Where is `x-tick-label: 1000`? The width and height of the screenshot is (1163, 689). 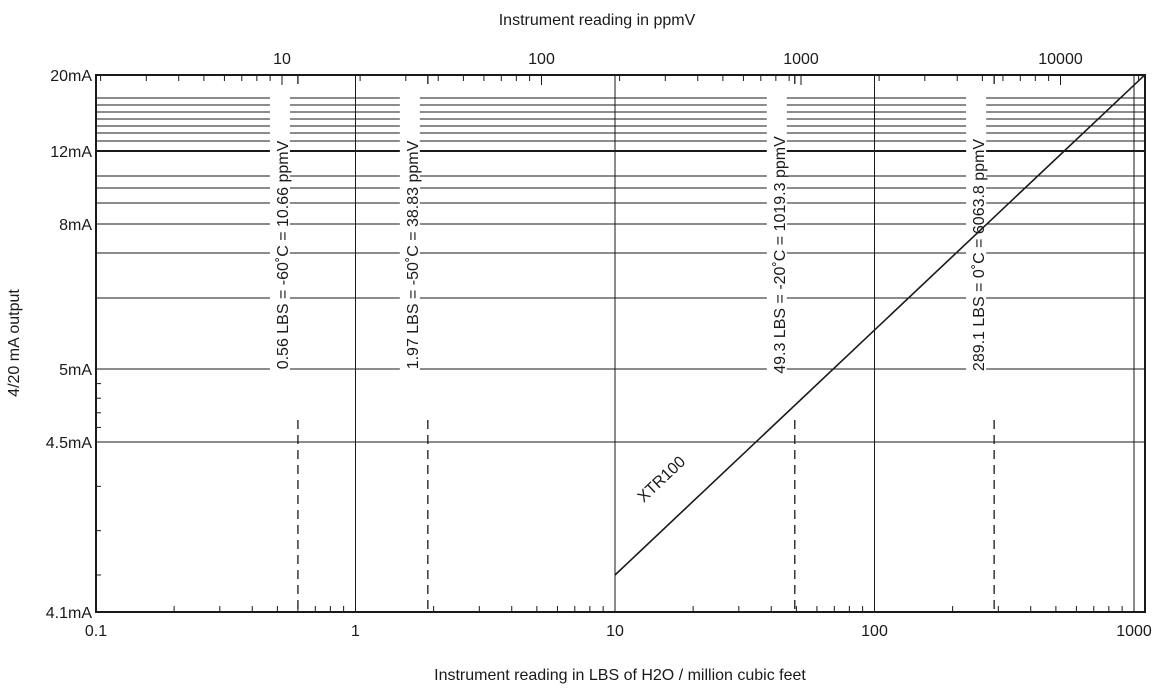 x-tick-label: 1000 is located at coordinates (1134, 631).